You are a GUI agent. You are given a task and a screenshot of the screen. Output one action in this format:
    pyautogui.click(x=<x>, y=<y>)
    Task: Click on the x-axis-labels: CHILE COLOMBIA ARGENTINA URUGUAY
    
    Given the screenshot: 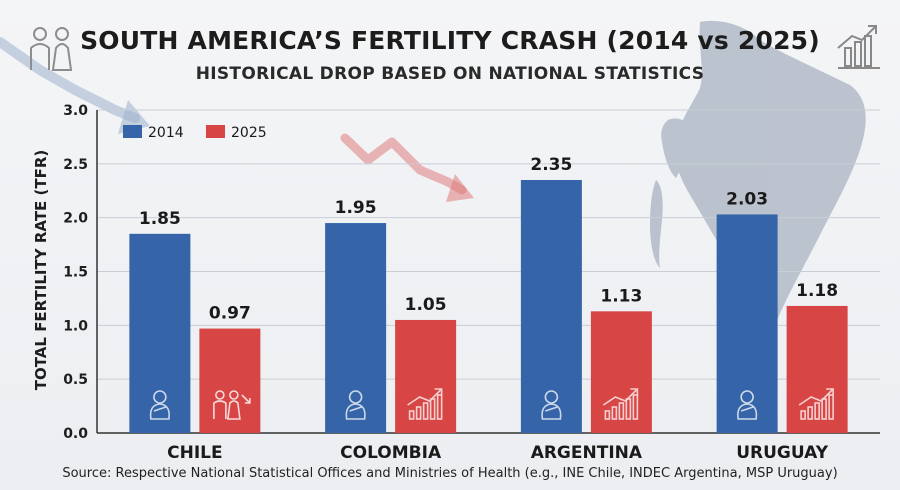 What is the action you would take?
    pyautogui.click(x=498, y=453)
    